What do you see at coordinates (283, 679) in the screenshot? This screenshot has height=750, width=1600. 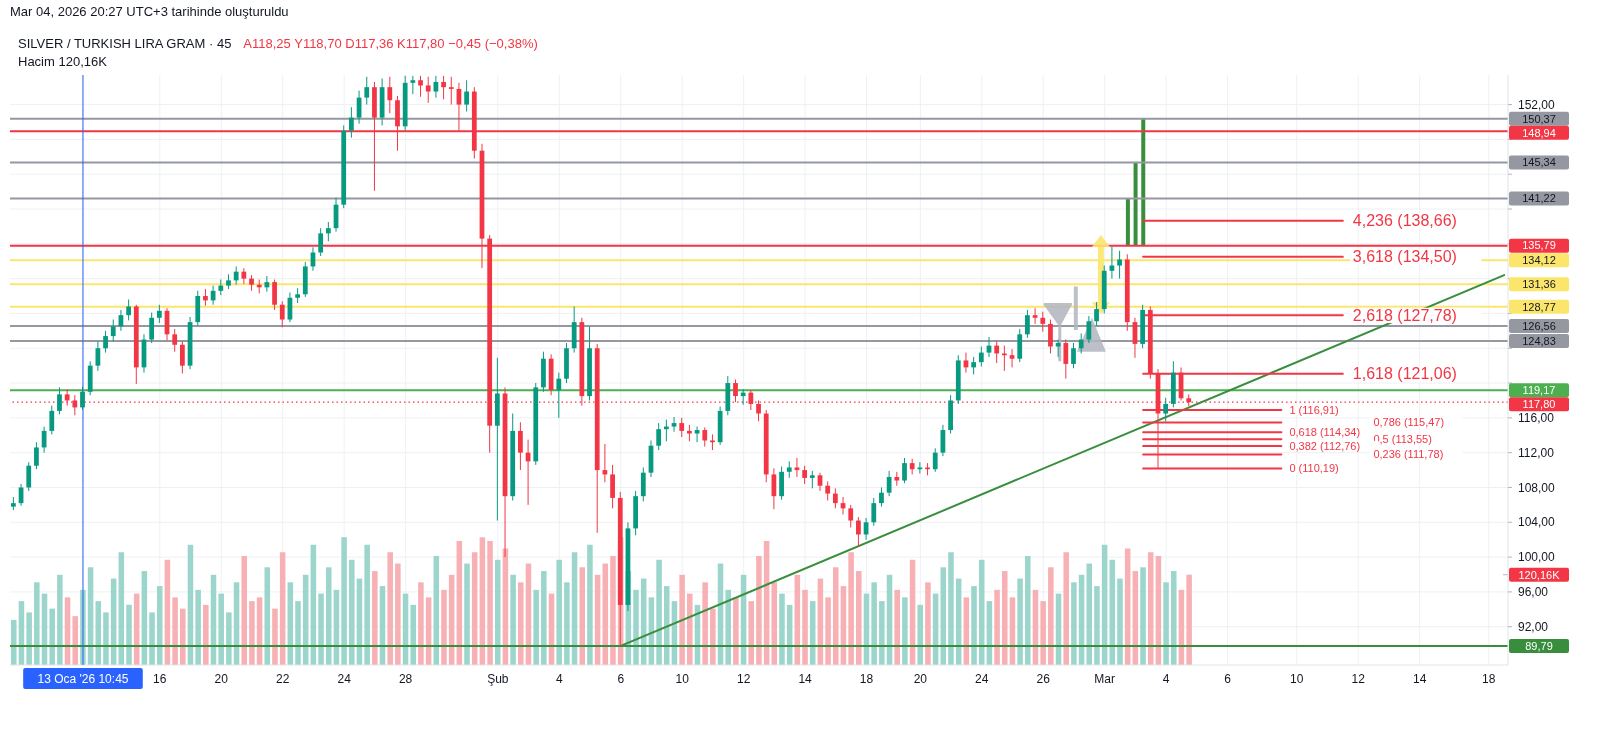 I see `x-tick-label: 22` at bounding box center [283, 679].